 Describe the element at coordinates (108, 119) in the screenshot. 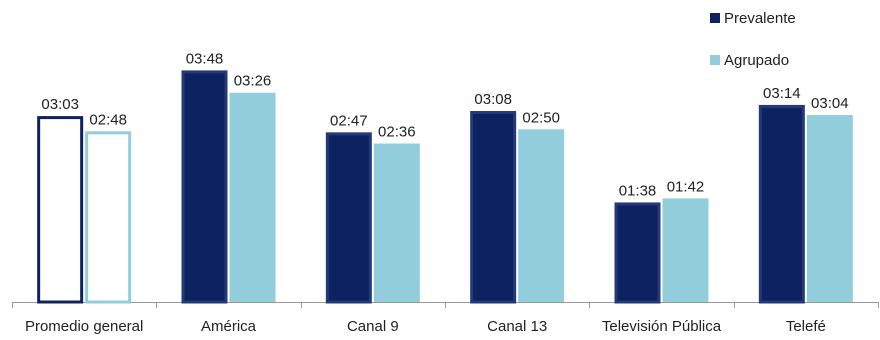

I see `data-label-agrupado: 02:48` at that location.